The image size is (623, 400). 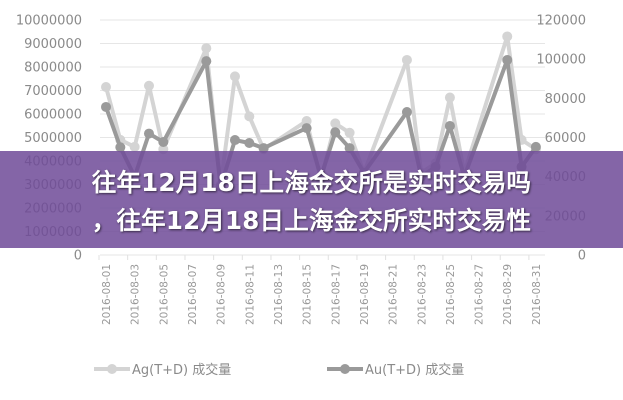 What do you see at coordinates (336, 294) in the screenshot?
I see `x-tick-label: 2016-08-17` at bounding box center [336, 294].